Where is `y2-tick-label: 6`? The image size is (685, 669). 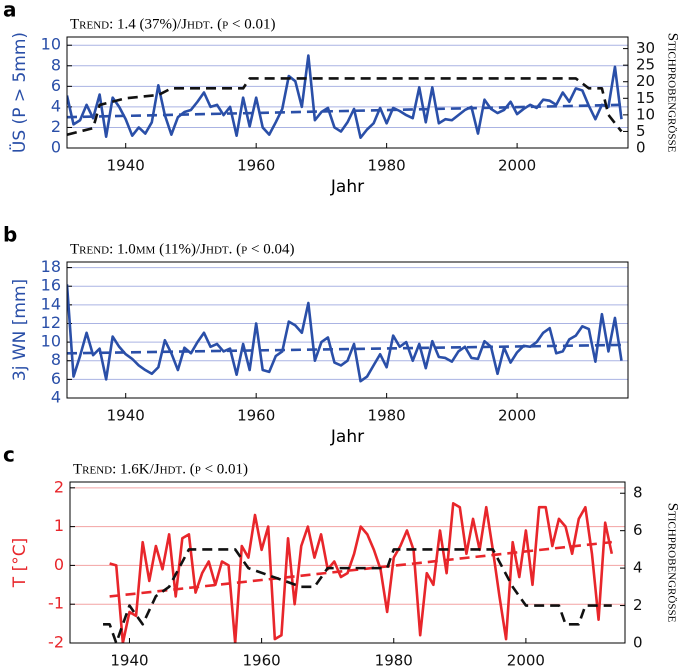 y2-tick-label: 6 is located at coordinates (638, 530).